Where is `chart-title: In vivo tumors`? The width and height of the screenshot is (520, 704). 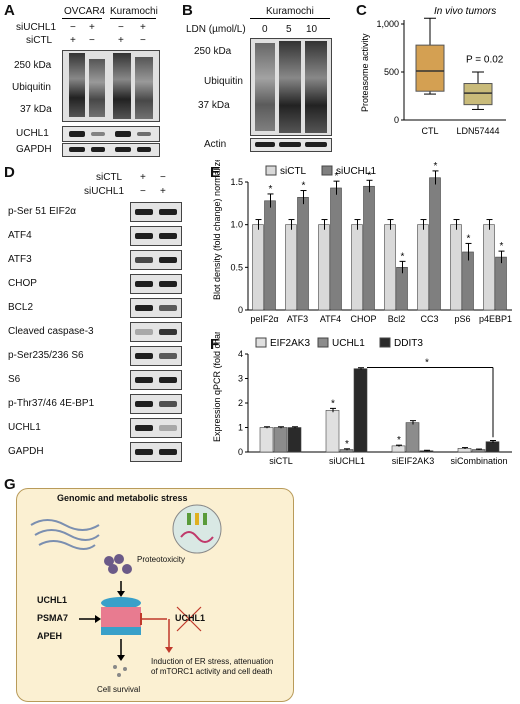 chart-title: In vivo tumors is located at coordinates (465, 11).